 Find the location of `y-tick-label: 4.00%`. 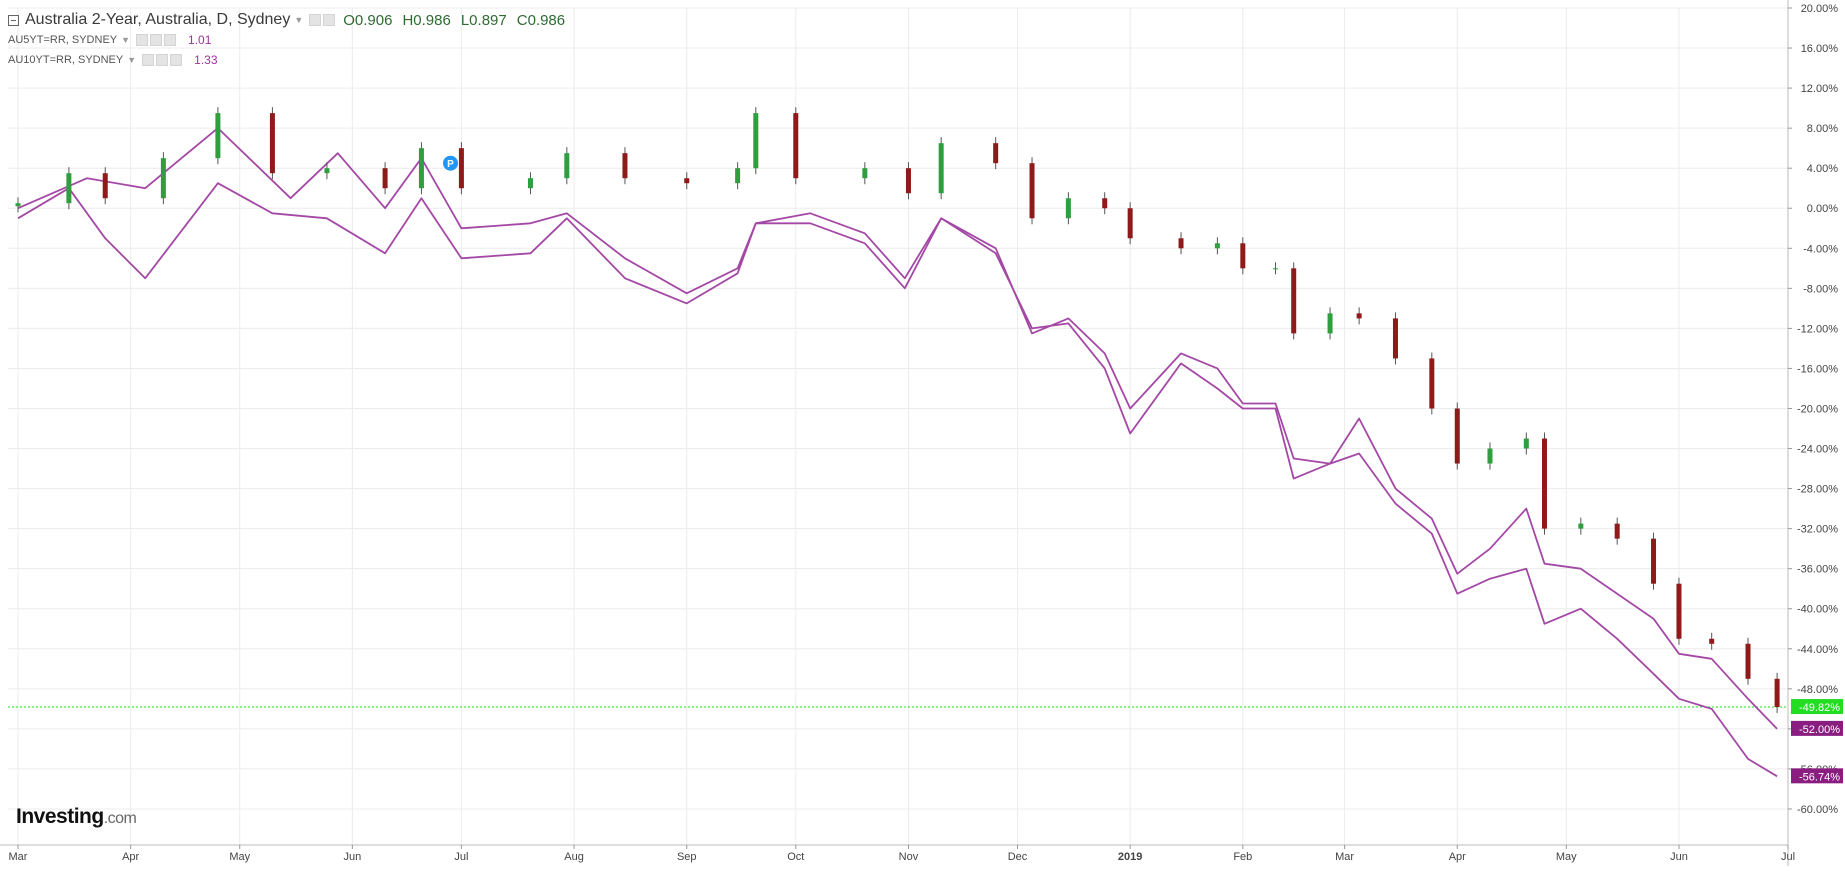

y-tick-label: 4.00% is located at coordinates (1822, 169).